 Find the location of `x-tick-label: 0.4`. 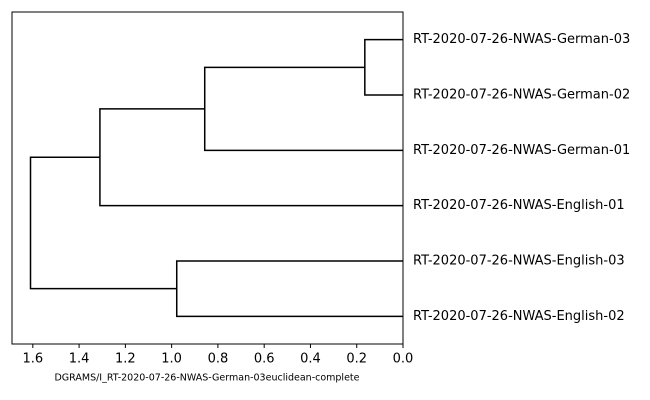

x-tick-label: 0.4 is located at coordinates (310, 359).